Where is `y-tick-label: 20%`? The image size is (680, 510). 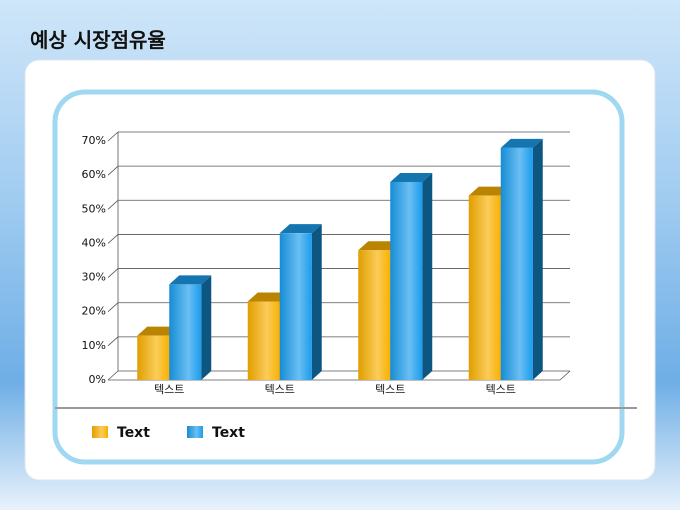
y-tick-label: 20% is located at coordinates (94, 311).